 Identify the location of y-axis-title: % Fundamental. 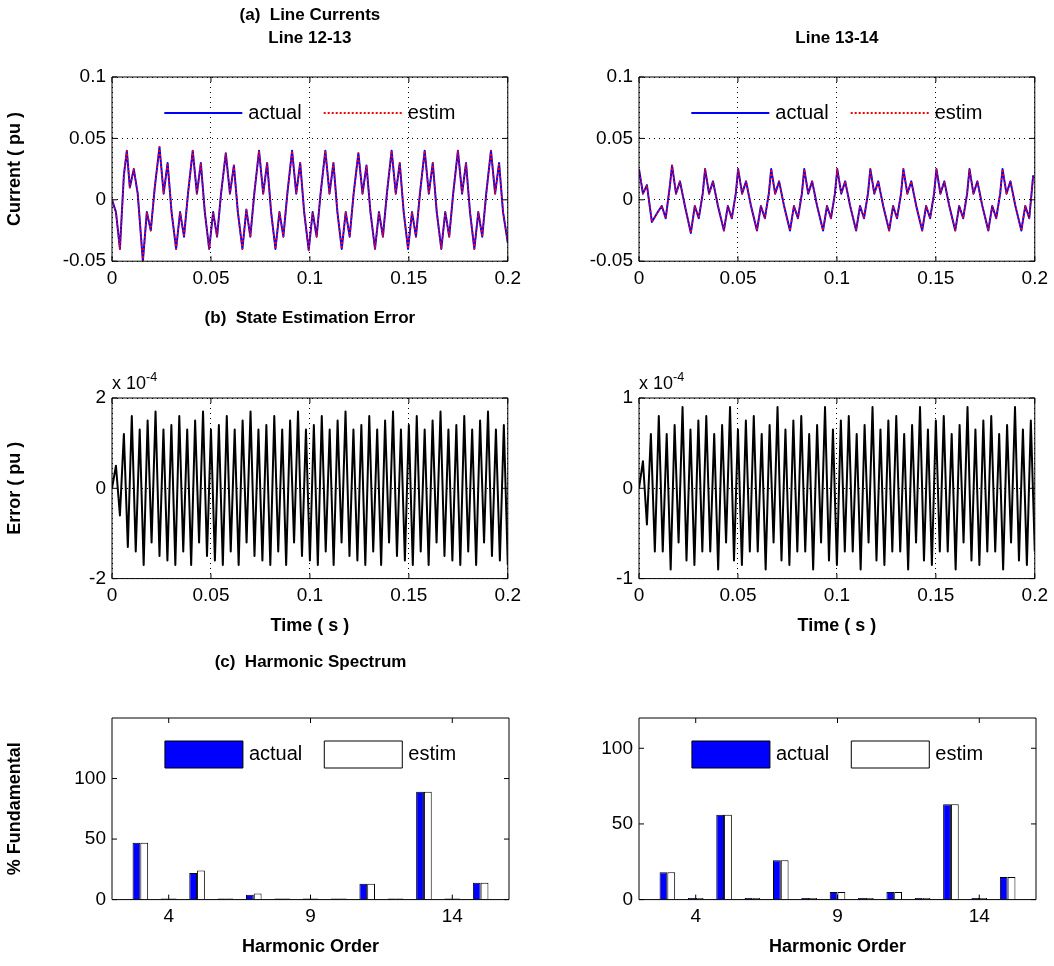
(13, 809).